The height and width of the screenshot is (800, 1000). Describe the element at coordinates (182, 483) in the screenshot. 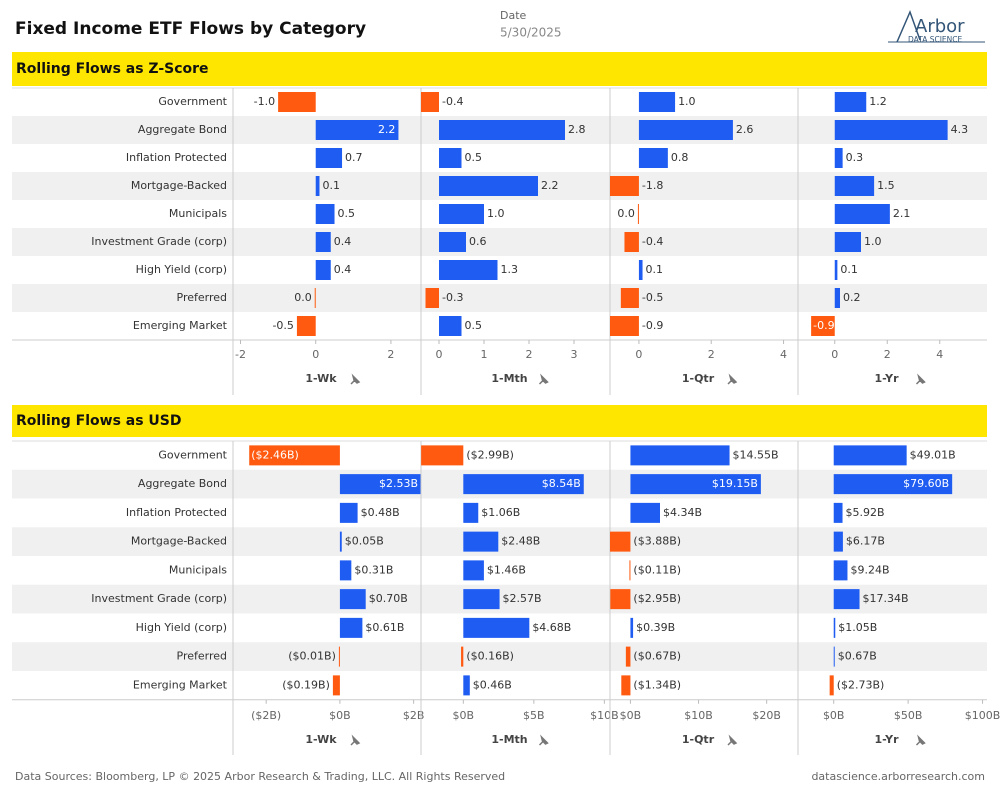

I see `category-label: Aggregate Bond` at that location.